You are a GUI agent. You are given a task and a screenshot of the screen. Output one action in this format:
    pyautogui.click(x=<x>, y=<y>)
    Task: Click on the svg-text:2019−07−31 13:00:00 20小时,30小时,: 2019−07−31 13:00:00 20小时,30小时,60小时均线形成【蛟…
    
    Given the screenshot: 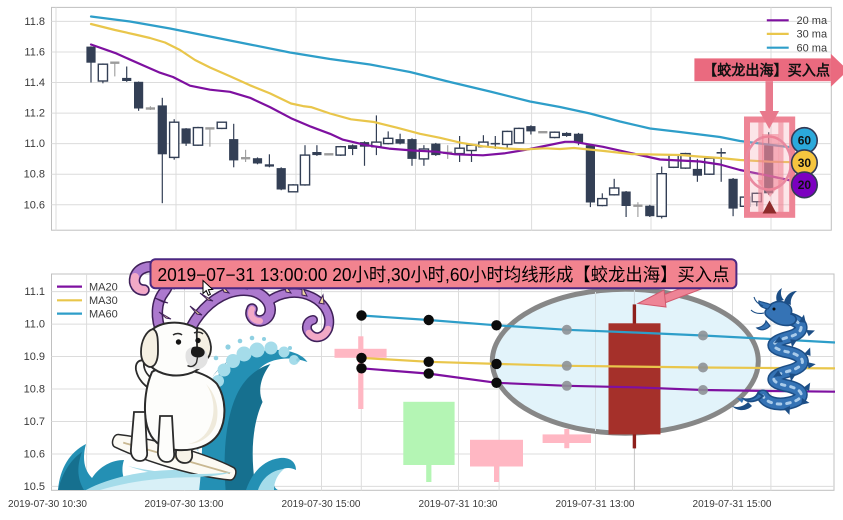 What is the action you would take?
    pyautogui.click(x=444, y=275)
    